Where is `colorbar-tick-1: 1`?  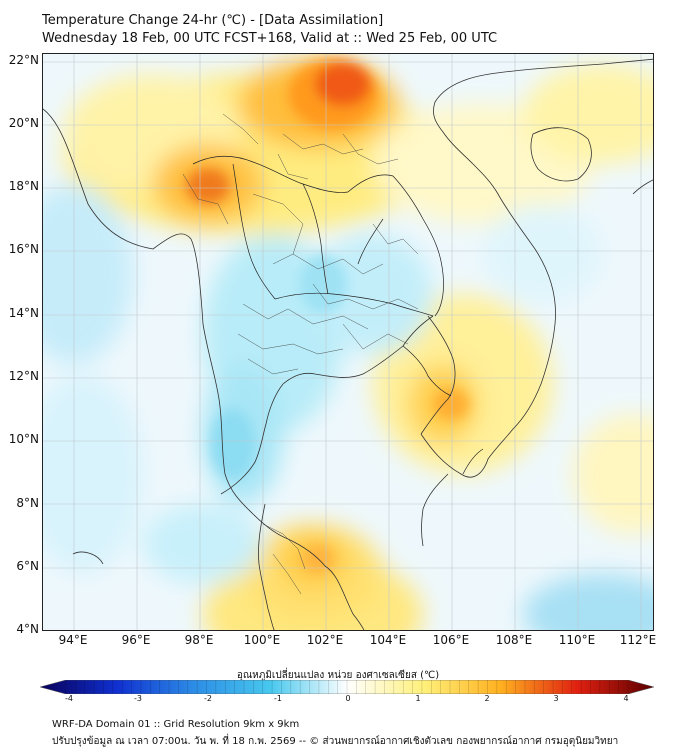 colorbar-tick-1: 1 is located at coordinates (418, 698).